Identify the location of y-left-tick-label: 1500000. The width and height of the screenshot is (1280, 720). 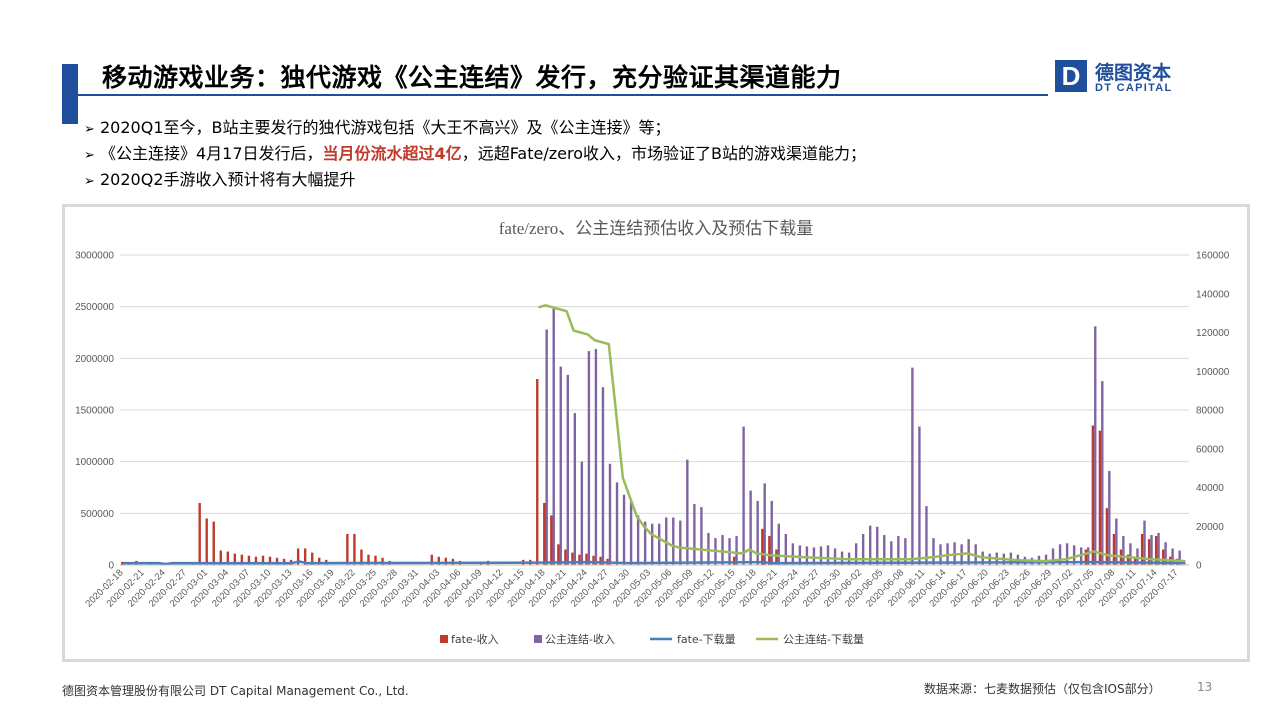
(94, 411).